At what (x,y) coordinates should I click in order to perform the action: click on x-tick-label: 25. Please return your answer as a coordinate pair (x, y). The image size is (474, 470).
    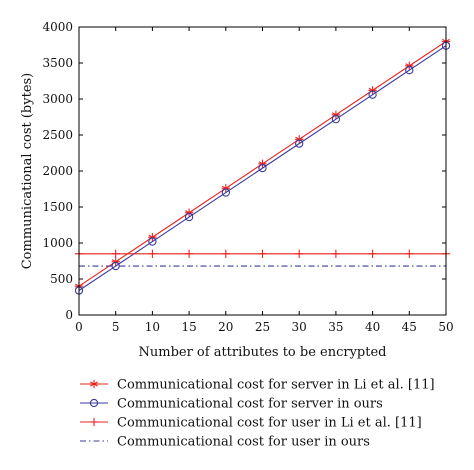
    Looking at the image, I should click on (262, 327).